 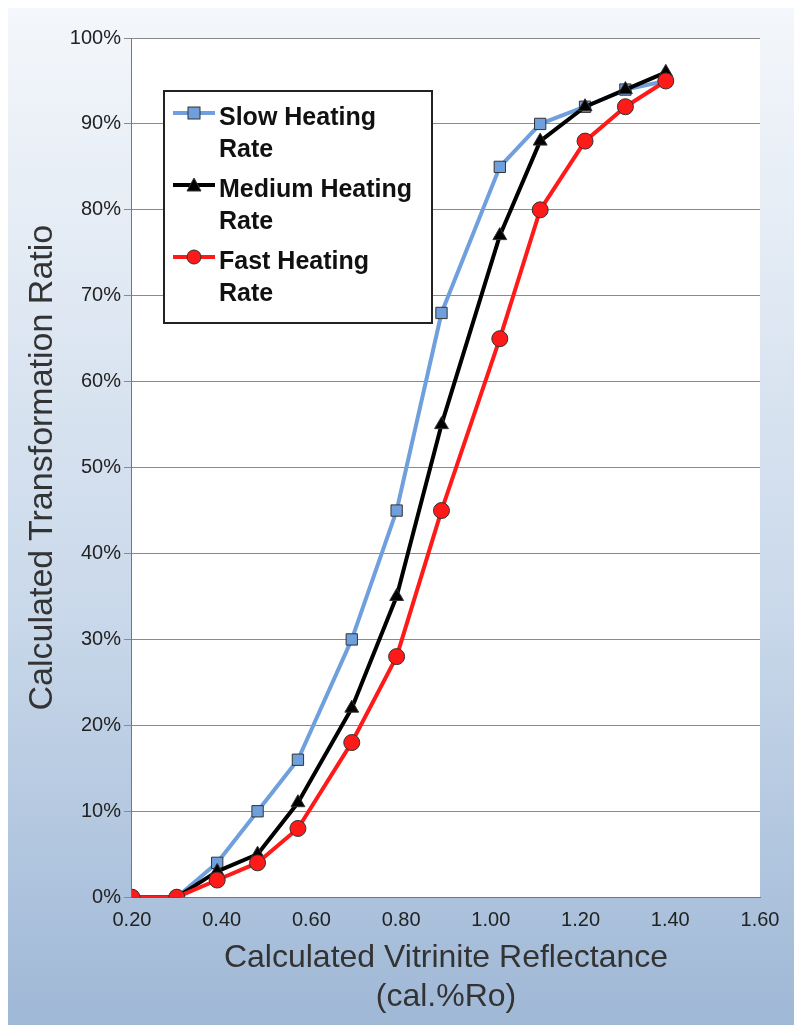 What do you see at coordinates (101, 122) in the screenshot?
I see `y-tick-label: 90%` at bounding box center [101, 122].